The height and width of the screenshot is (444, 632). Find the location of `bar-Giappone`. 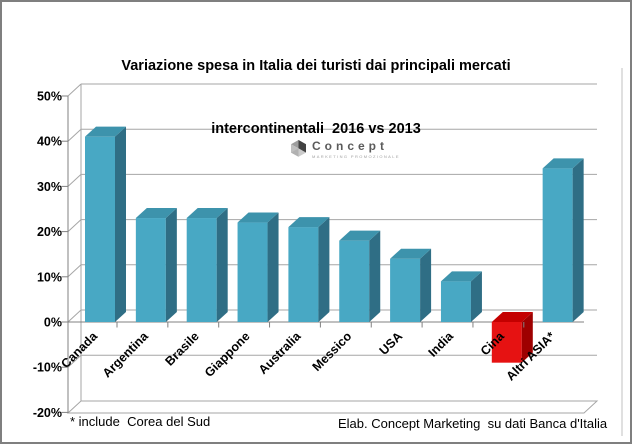

bar-Giappone is located at coordinates (258, 267).